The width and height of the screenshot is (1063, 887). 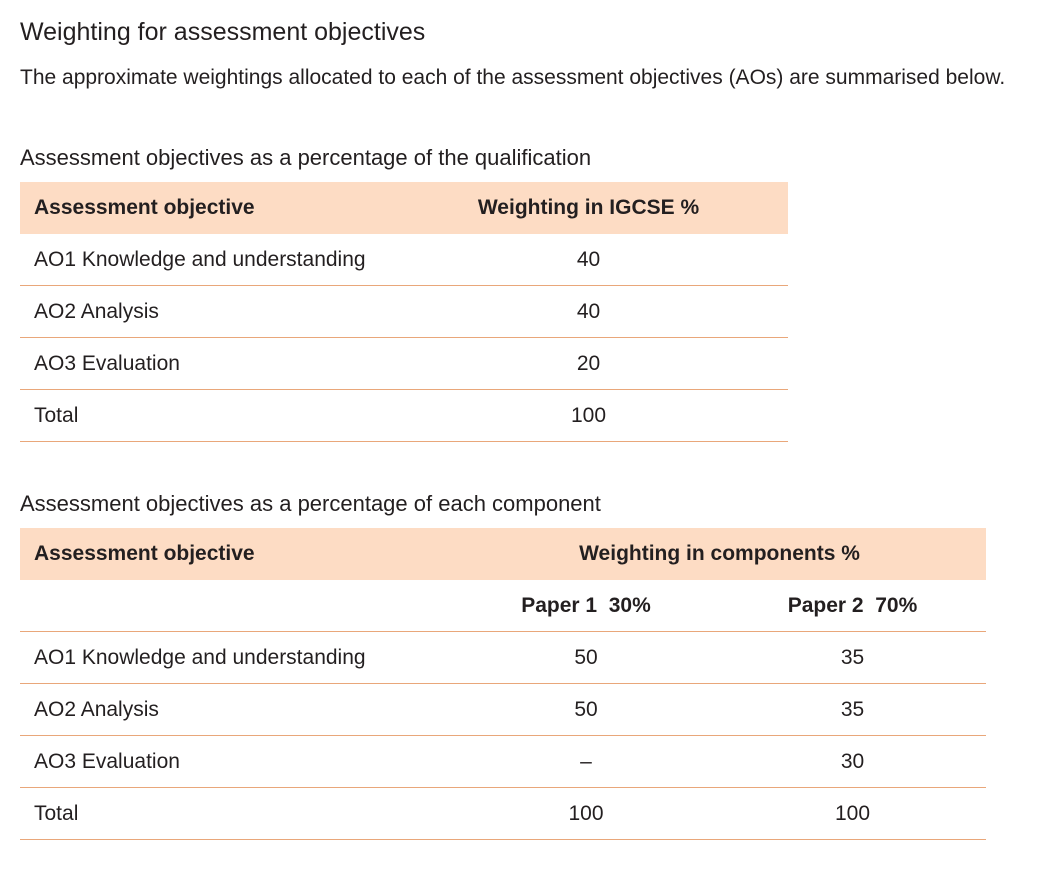 I want to click on page-title: Weighting for assessment objectives, so click(x=223, y=32).